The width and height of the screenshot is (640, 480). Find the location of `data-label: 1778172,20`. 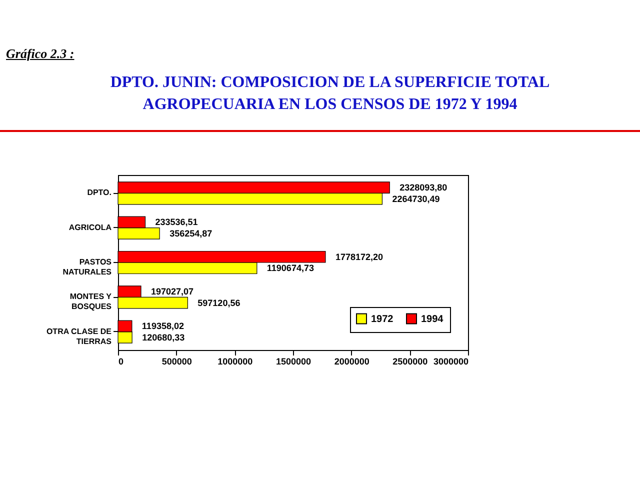

data-label: 1778172,20 is located at coordinates (359, 257).